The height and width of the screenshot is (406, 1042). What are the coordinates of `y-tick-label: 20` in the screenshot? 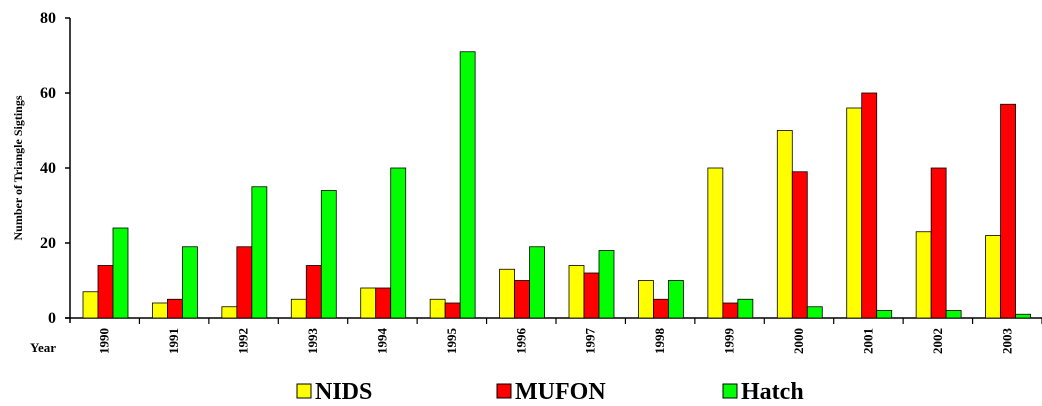 It's located at (48, 243).